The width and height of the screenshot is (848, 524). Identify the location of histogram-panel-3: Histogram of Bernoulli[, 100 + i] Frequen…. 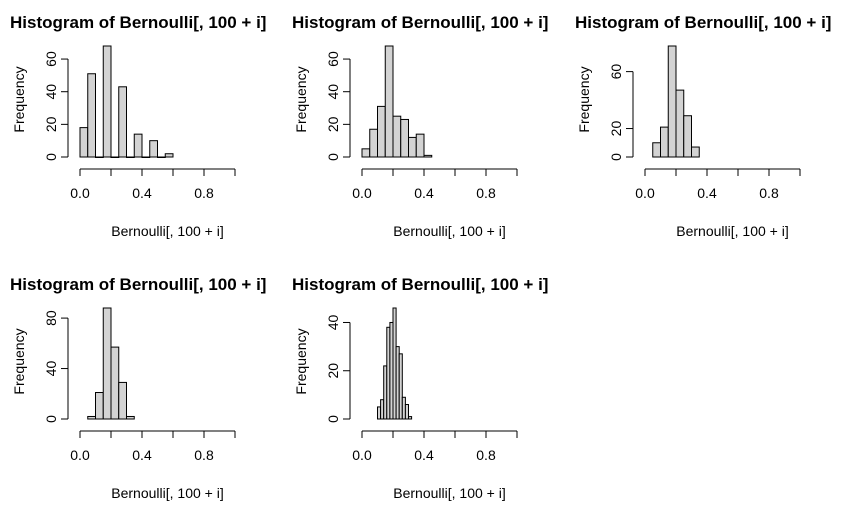
(703, 126).